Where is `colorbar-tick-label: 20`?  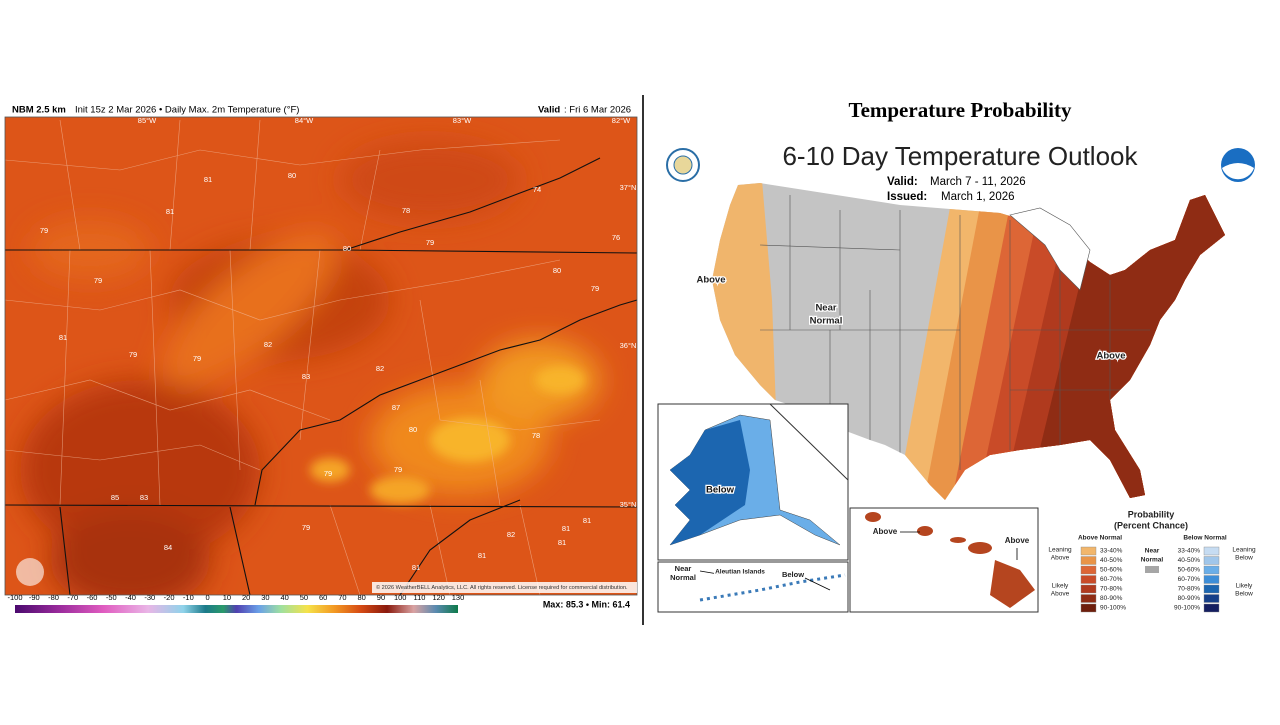
colorbar-tick-label: 20 is located at coordinates (246, 597).